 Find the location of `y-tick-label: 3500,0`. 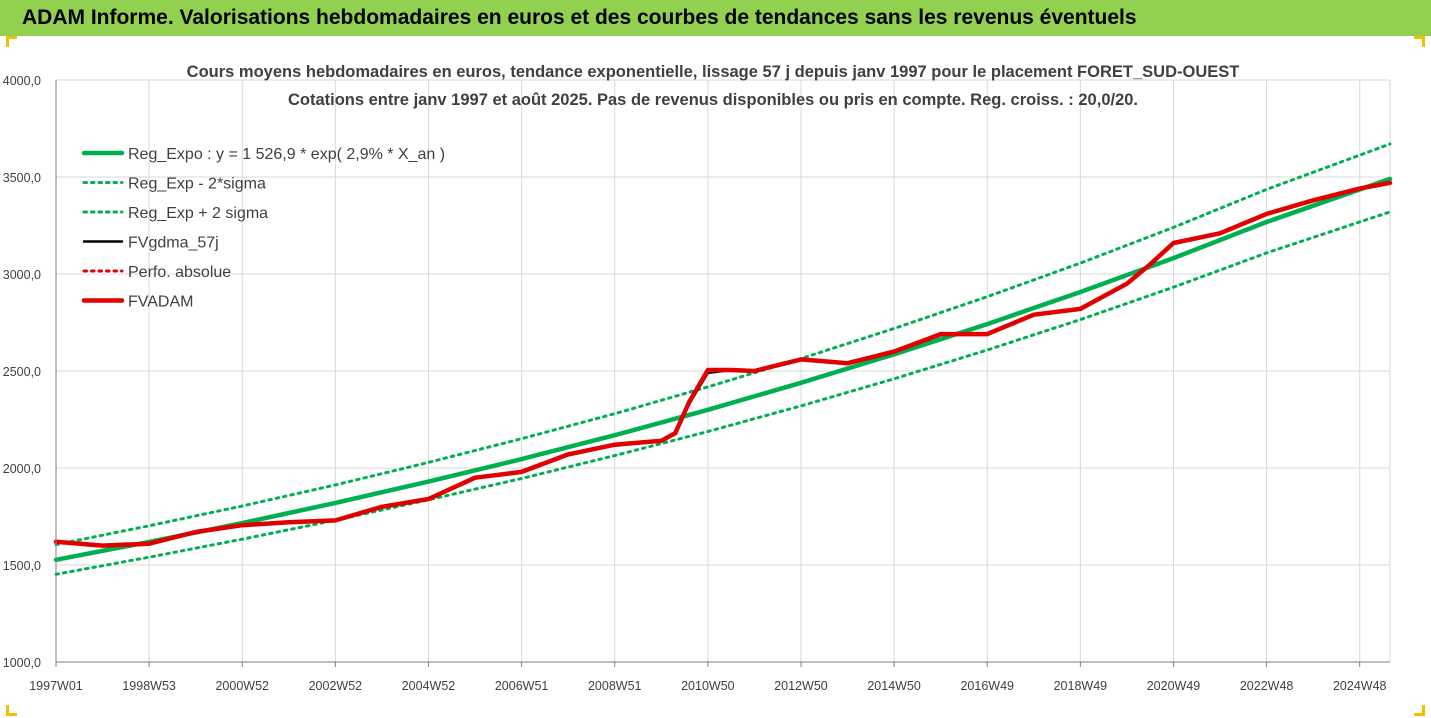

y-tick-label: 3500,0 is located at coordinates (22, 178).